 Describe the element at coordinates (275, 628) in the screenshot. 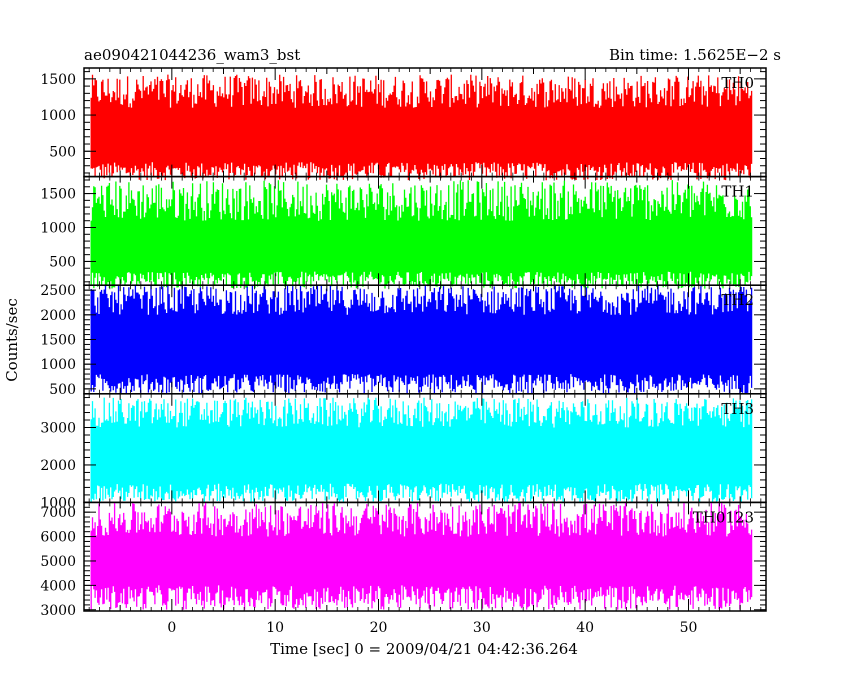

I see `x-tick-label: 10` at that location.